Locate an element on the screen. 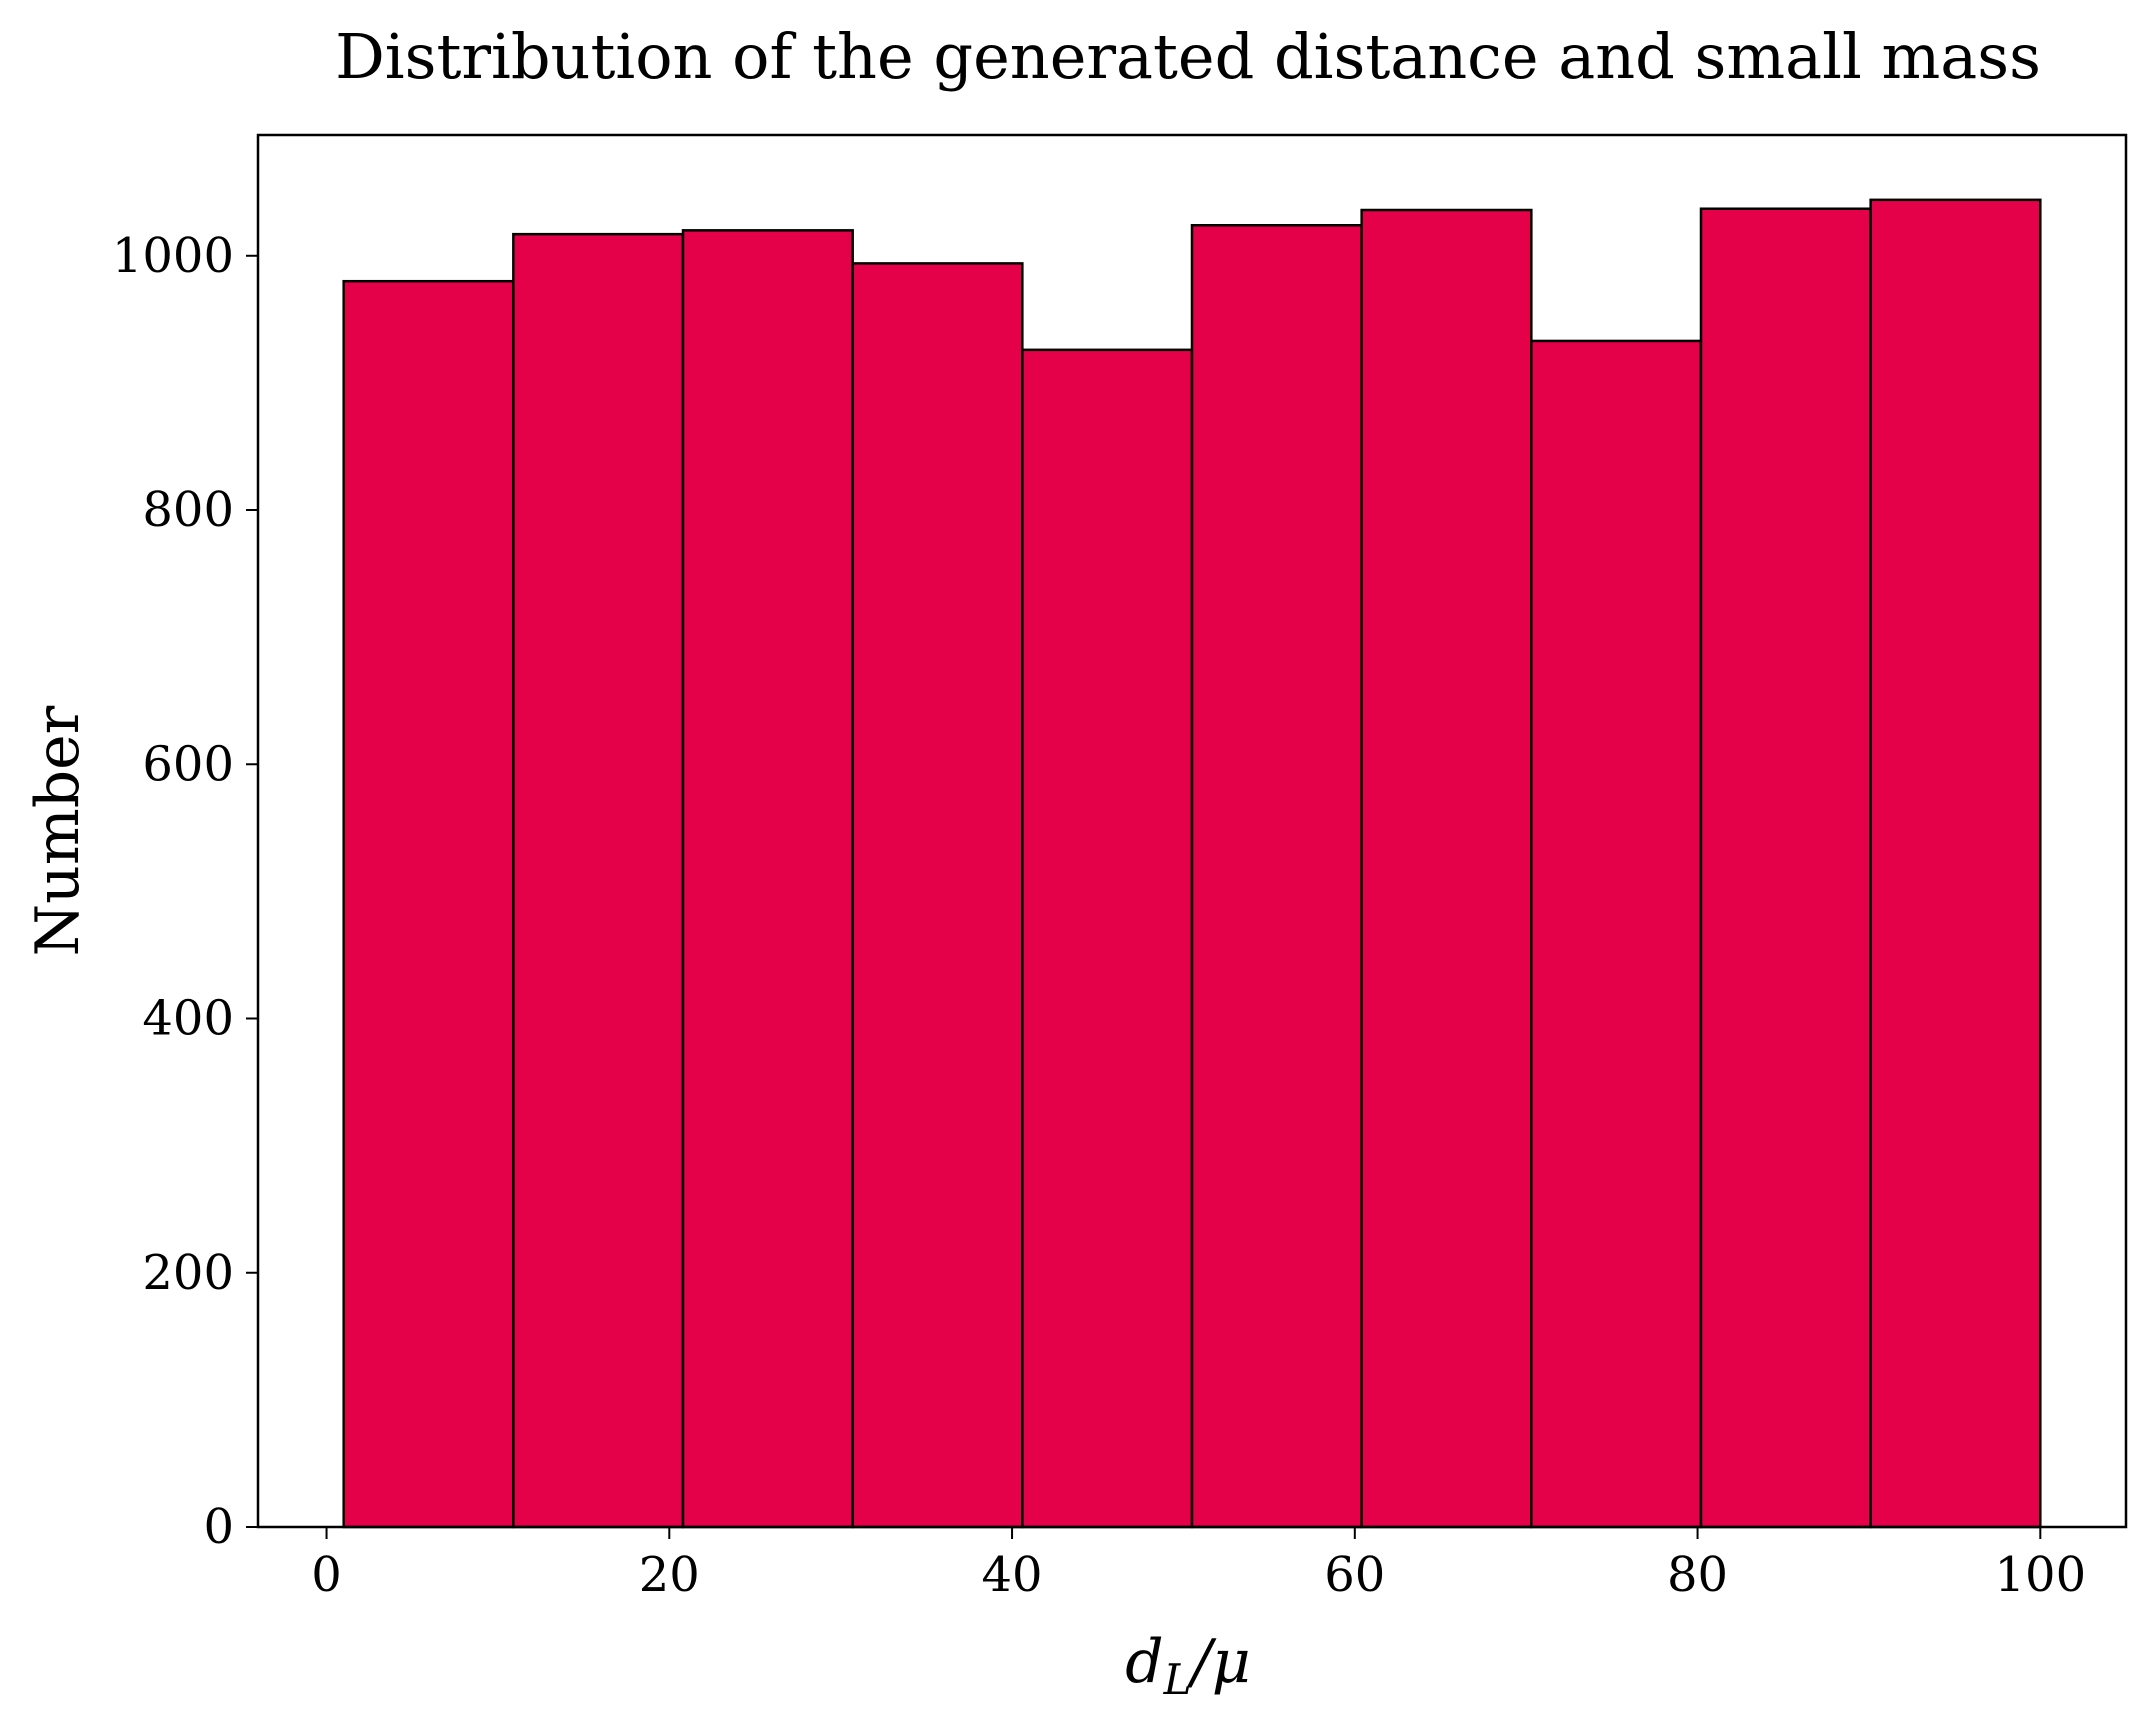  x-tick-label: 80 is located at coordinates (1697, 1575).